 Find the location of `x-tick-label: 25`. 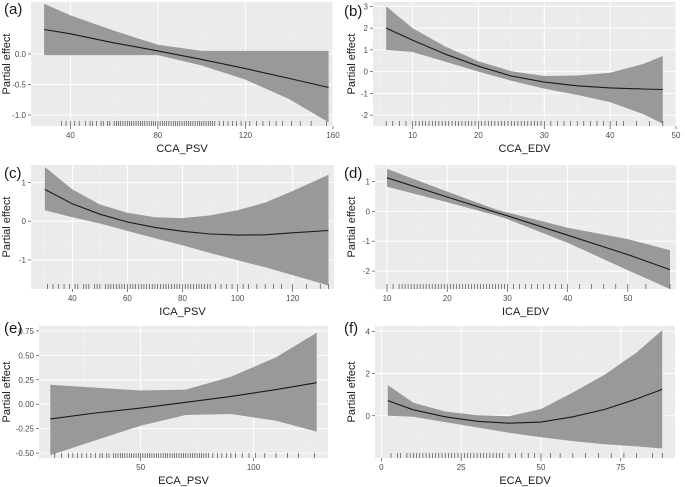

x-tick-label: 25 is located at coordinates (461, 467).